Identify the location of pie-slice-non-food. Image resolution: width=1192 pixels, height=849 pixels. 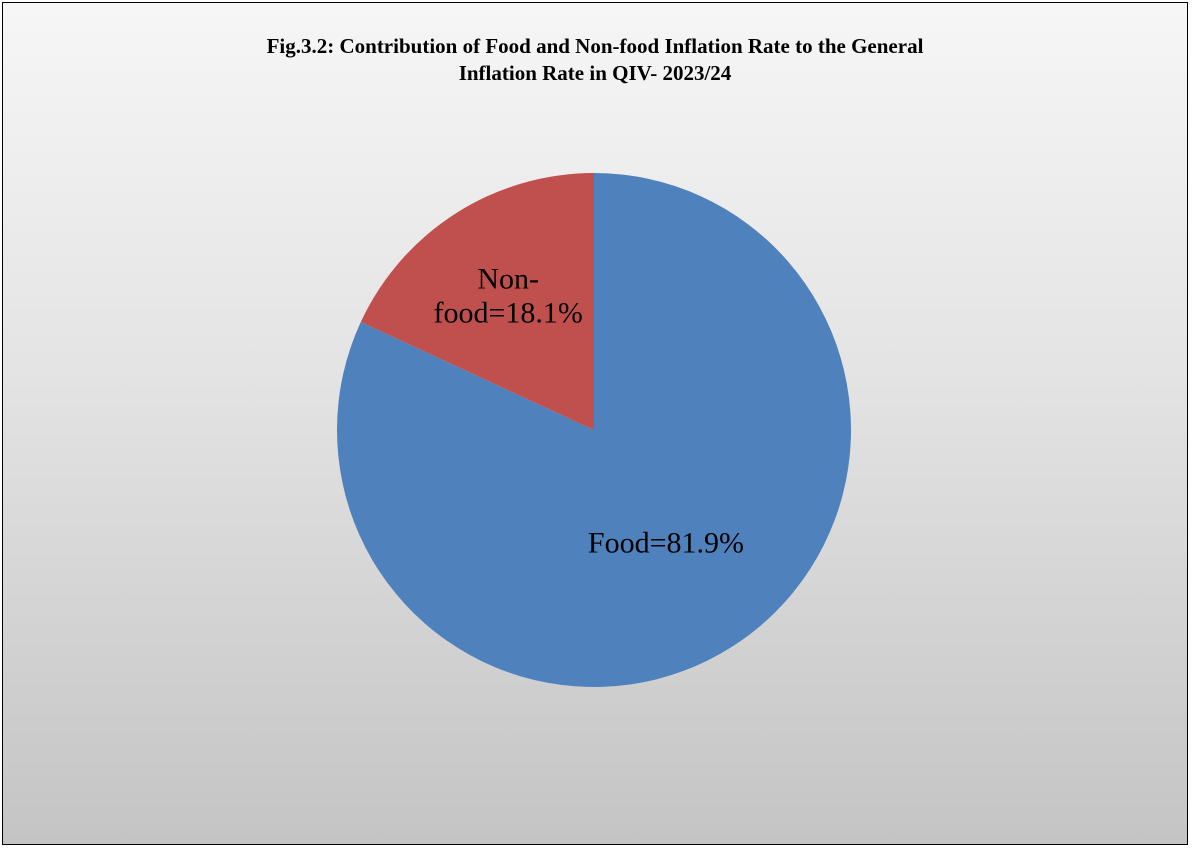
(477, 301).